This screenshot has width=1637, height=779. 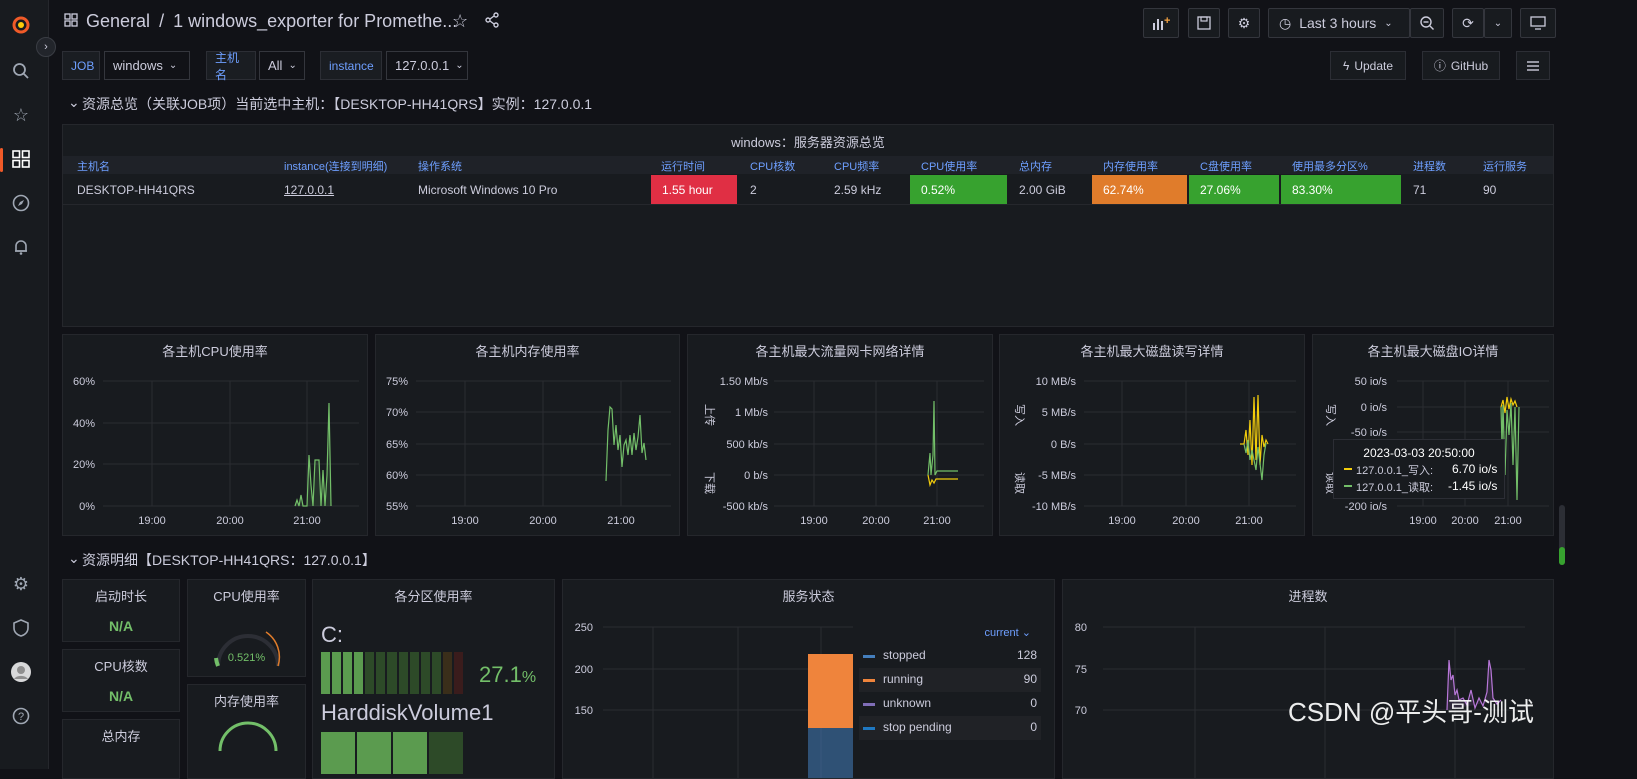 I want to click on column-header: 主机名, so click(x=93, y=167).